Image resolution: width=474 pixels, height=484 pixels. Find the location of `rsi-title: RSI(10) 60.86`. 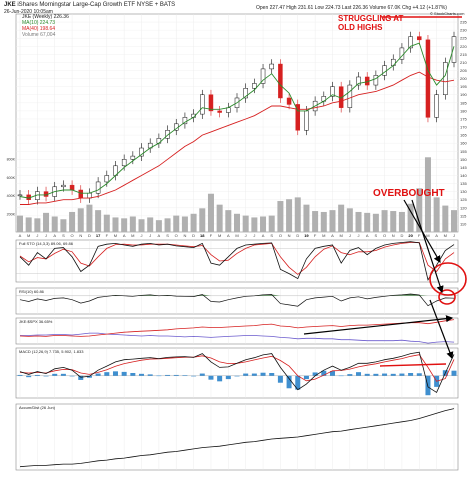

rsi-title: RSI(10) 60.86 is located at coordinates (32, 291).